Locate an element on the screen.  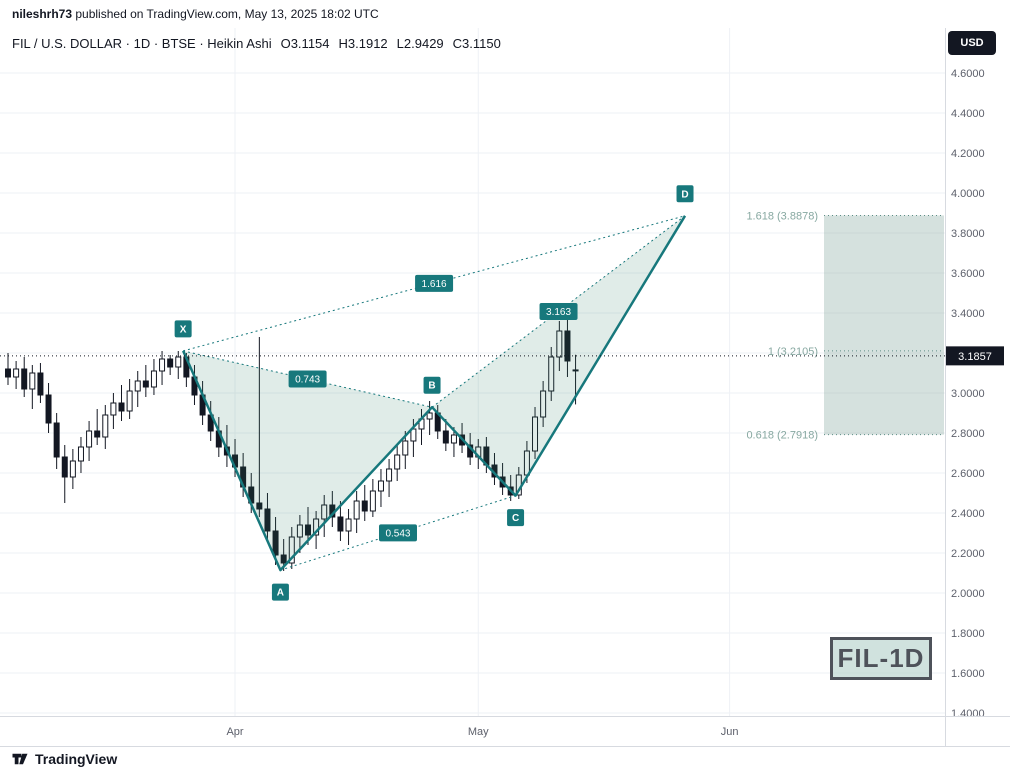
tradingview-logo-glyph is located at coordinates (20, 759).